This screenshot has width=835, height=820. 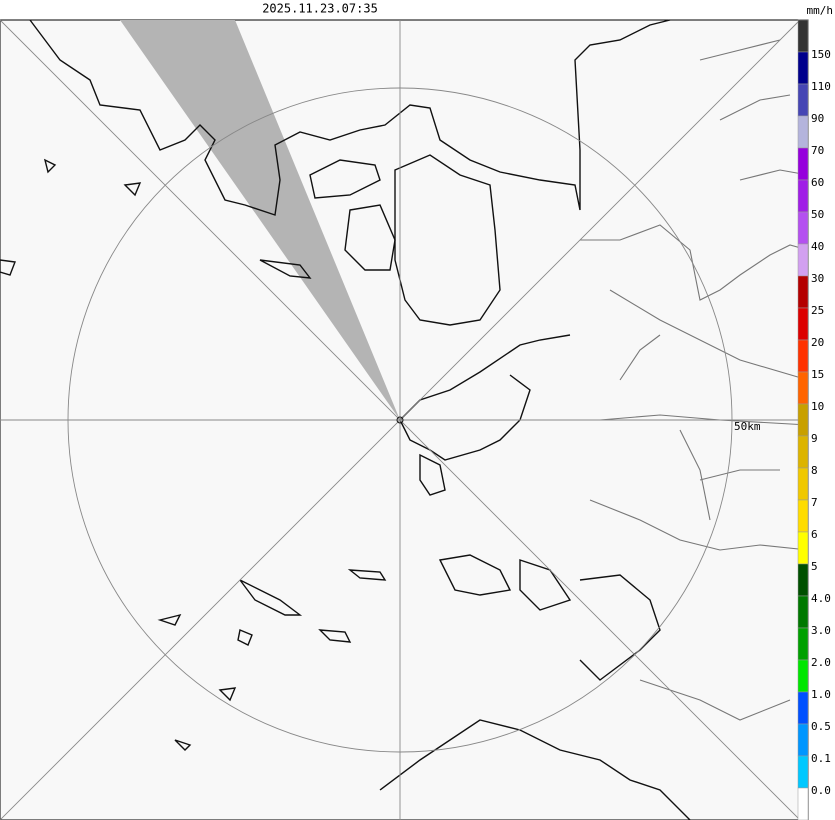 I want to click on legend-label: 3.0, so click(x=821, y=630).